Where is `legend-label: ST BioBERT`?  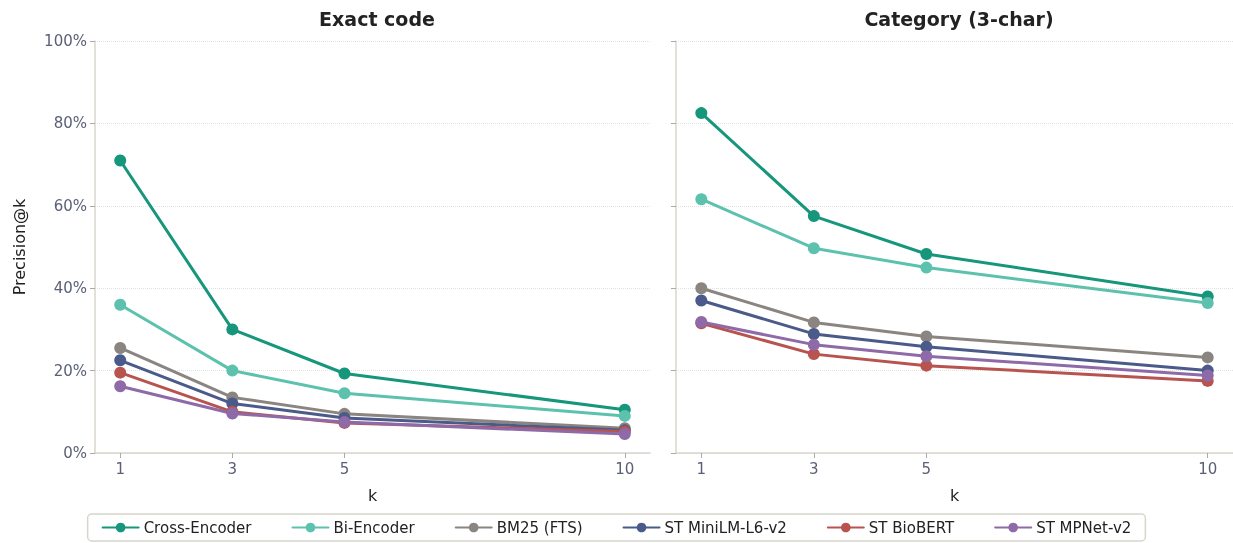
legend-label: ST BioBERT is located at coordinates (911, 527).